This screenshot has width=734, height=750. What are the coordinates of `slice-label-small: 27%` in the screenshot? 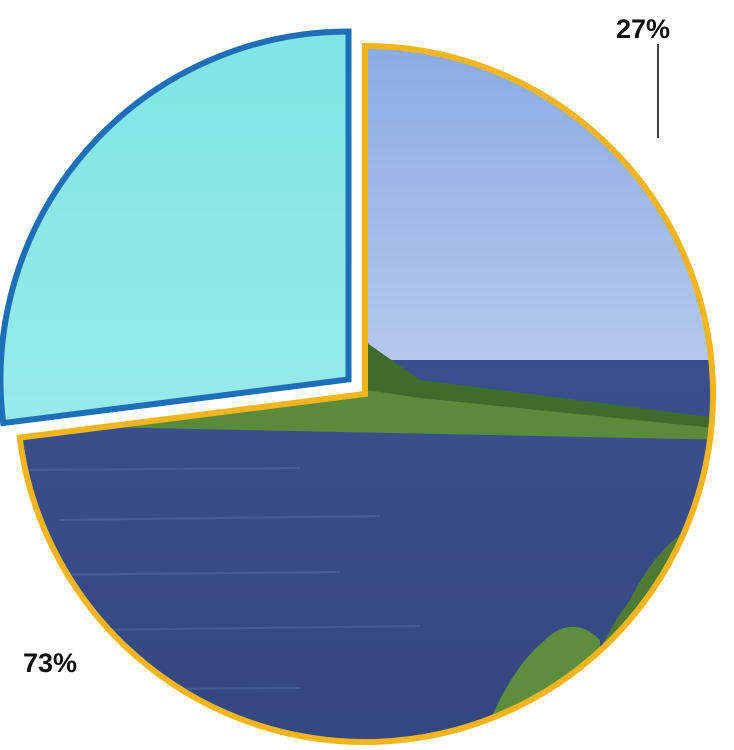 It's located at (643, 29).